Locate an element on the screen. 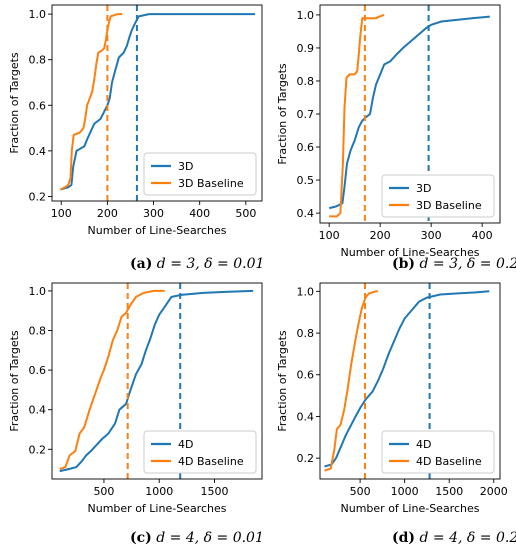  caption-letter-body: a) is located at coordinates (145, 264).